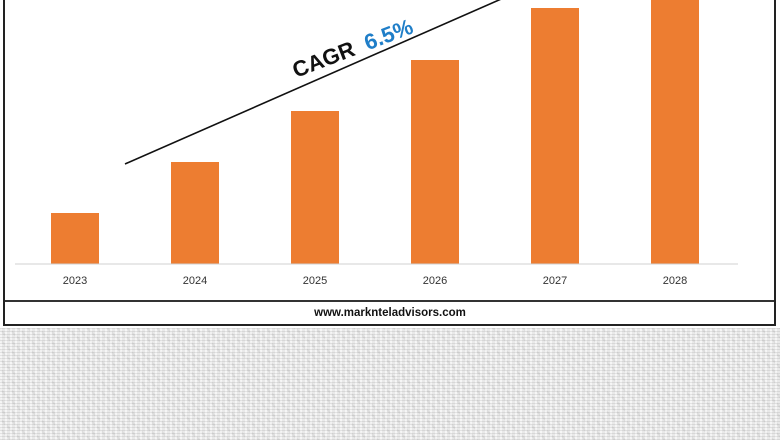 This screenshot has height=440, width=780. What do you see at coordinates (324, 59) in the screenshot?
I see `cagr-prefix: CAGR` at bounding box center [324, 59].